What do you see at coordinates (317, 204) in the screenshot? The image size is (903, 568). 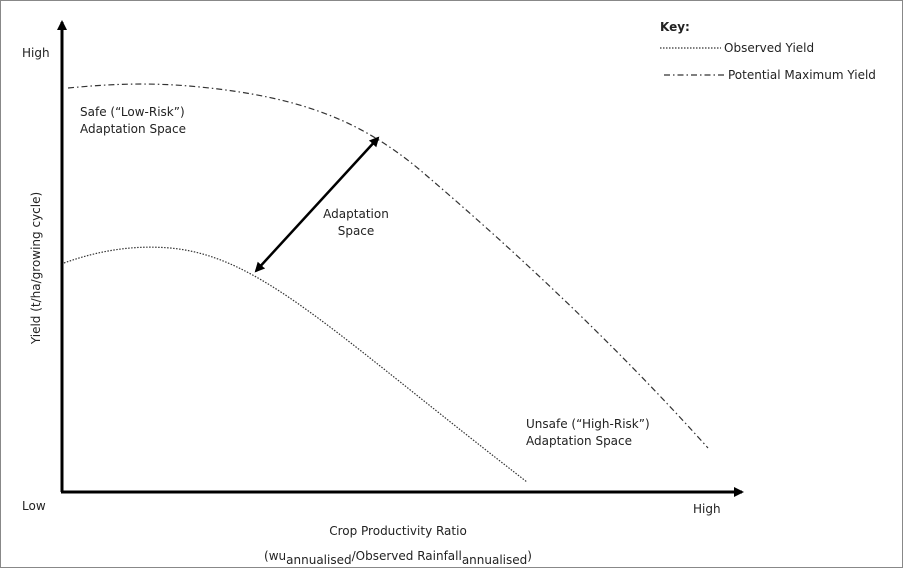 I see `adaptation-arrow` at bounding box center [317, 204].